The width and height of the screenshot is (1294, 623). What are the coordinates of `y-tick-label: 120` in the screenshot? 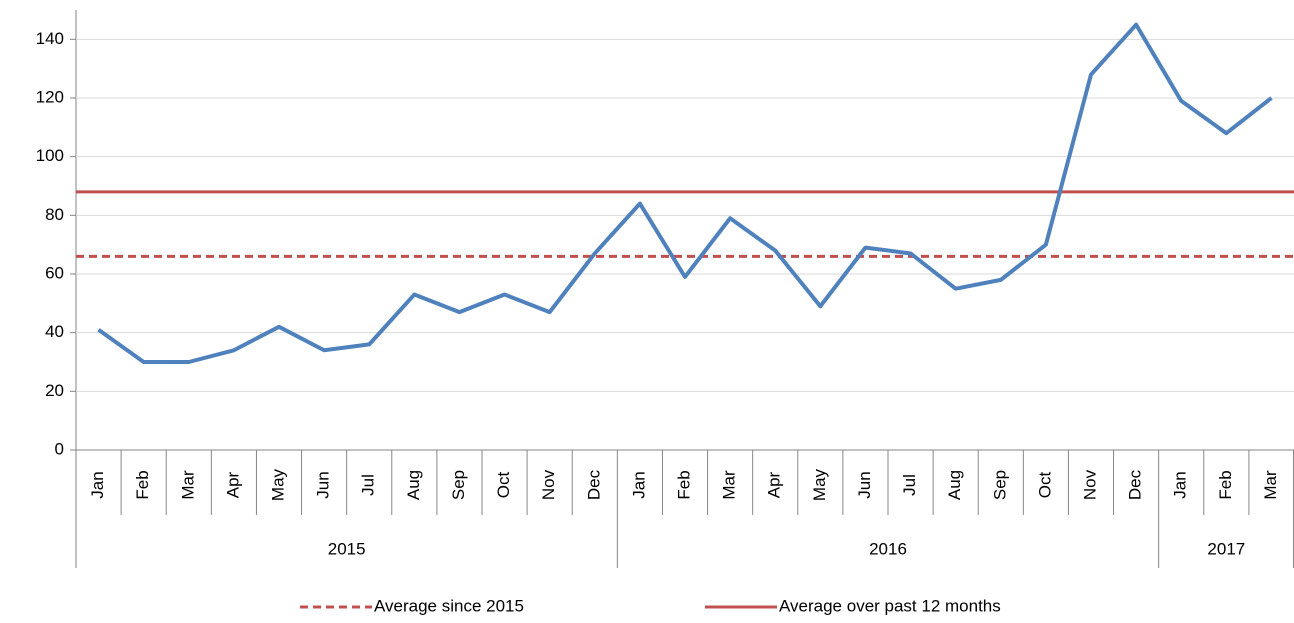 It's located at (50, 96).